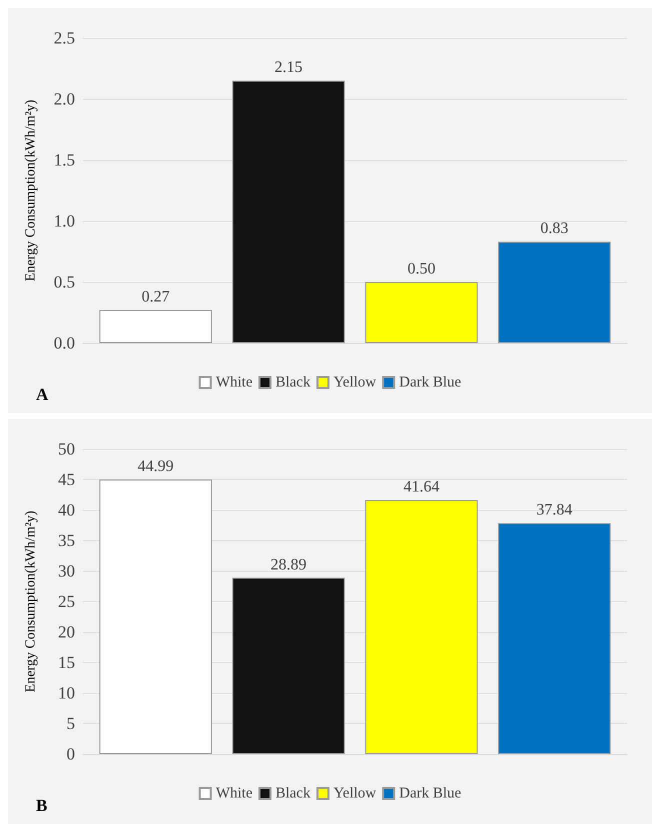 The width and height of the screenshot is (660, 831). What do you see at coordinates (66, 632) in the screenshot?
I see `y-tick-label: 20` at bounding box center [66, 632].